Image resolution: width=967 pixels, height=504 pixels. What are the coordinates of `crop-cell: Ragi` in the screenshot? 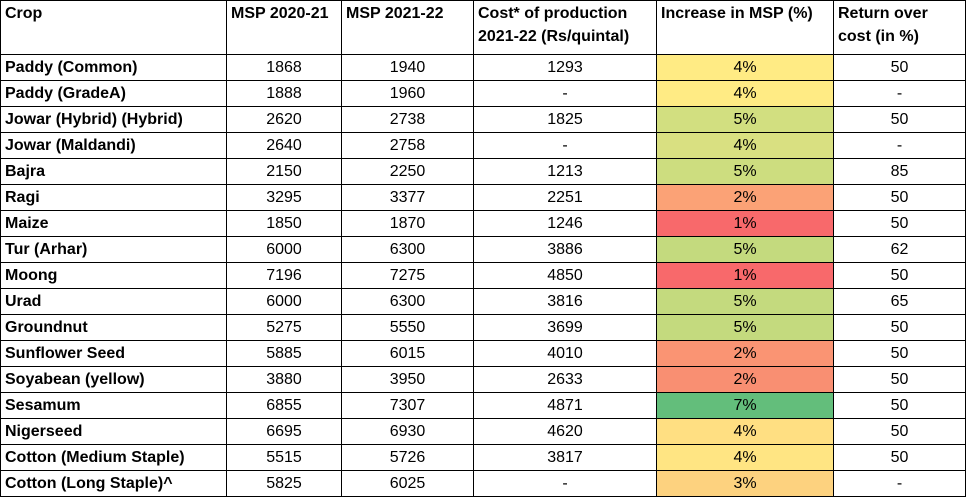 It's located at (113, 197).